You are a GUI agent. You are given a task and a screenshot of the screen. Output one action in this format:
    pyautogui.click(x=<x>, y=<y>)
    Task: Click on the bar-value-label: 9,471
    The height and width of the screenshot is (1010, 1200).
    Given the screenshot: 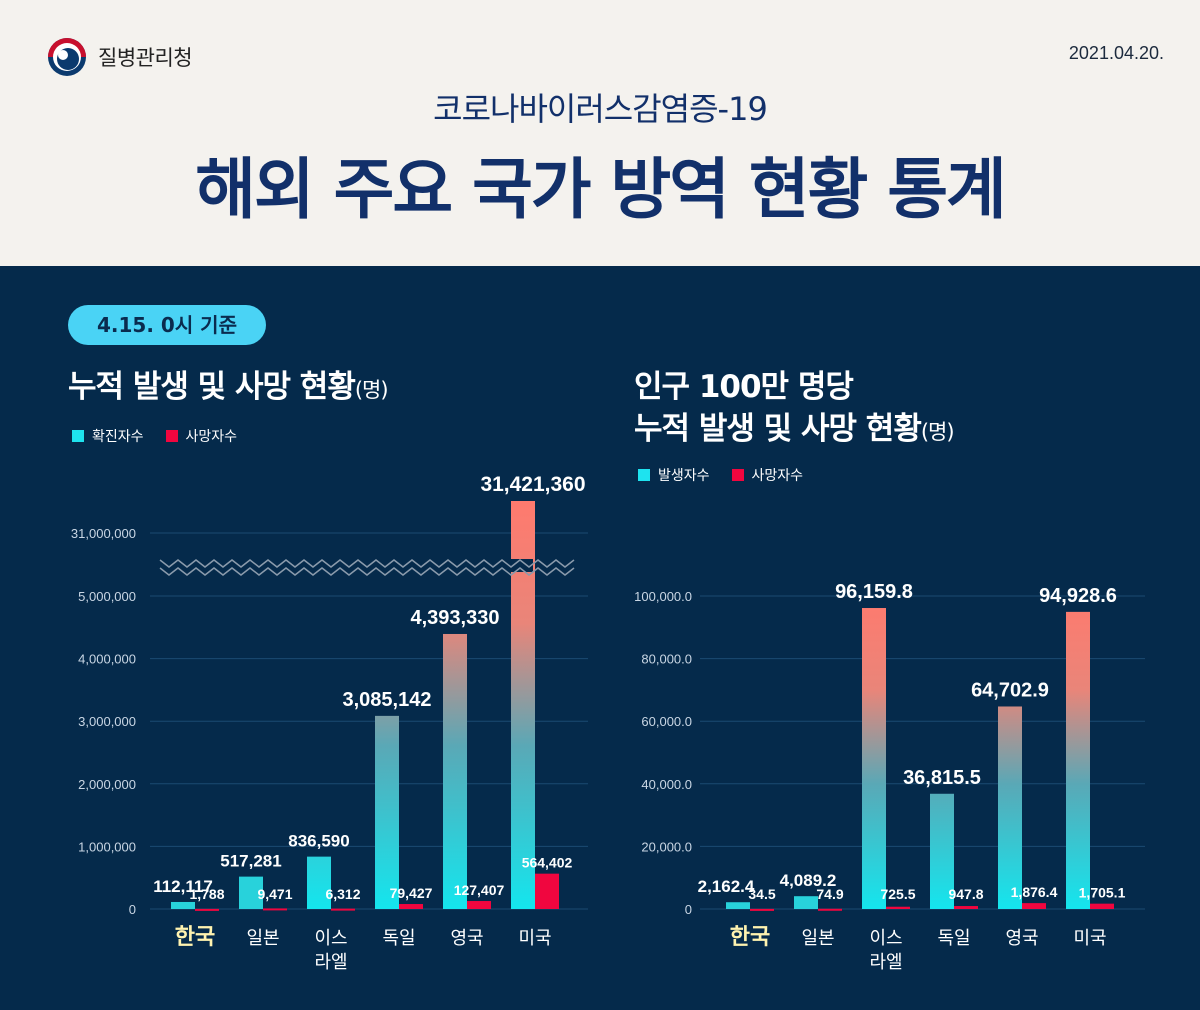 What is the action you would take?
    pyautogui.click(x=274, y=894)
    